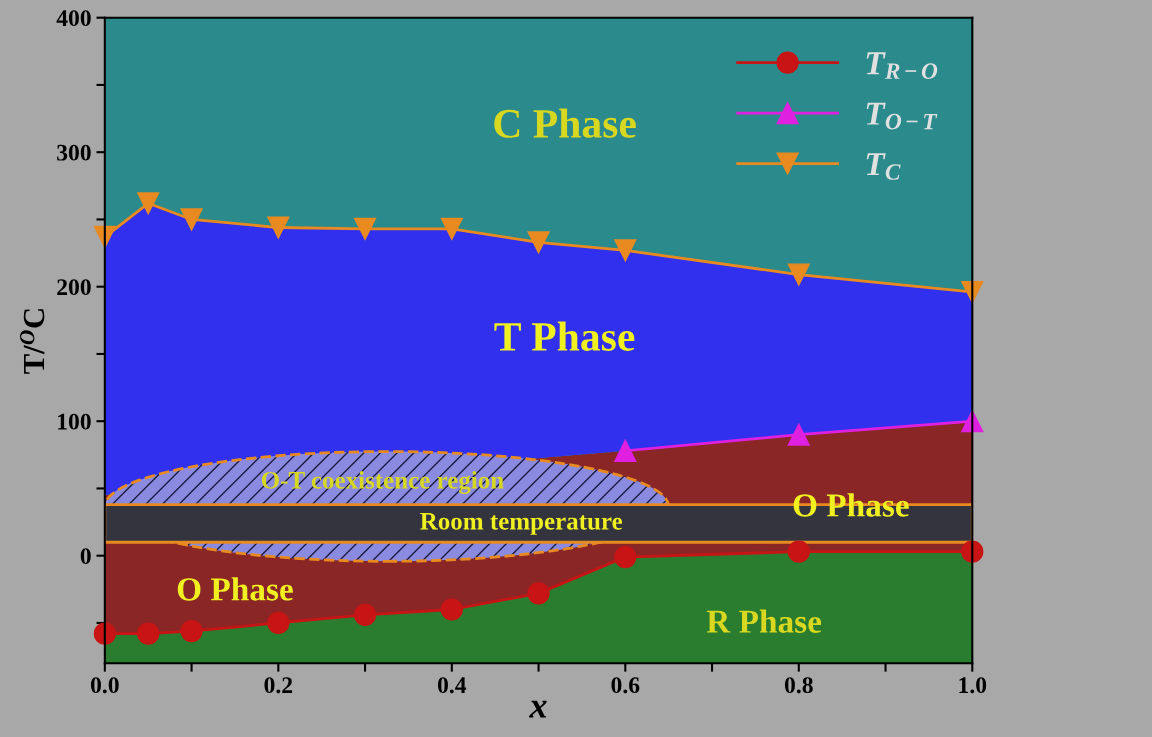  Describe the element at coordinates (278, 685) in the screenshot. I see `x-tick-label: 0.2` at that location.